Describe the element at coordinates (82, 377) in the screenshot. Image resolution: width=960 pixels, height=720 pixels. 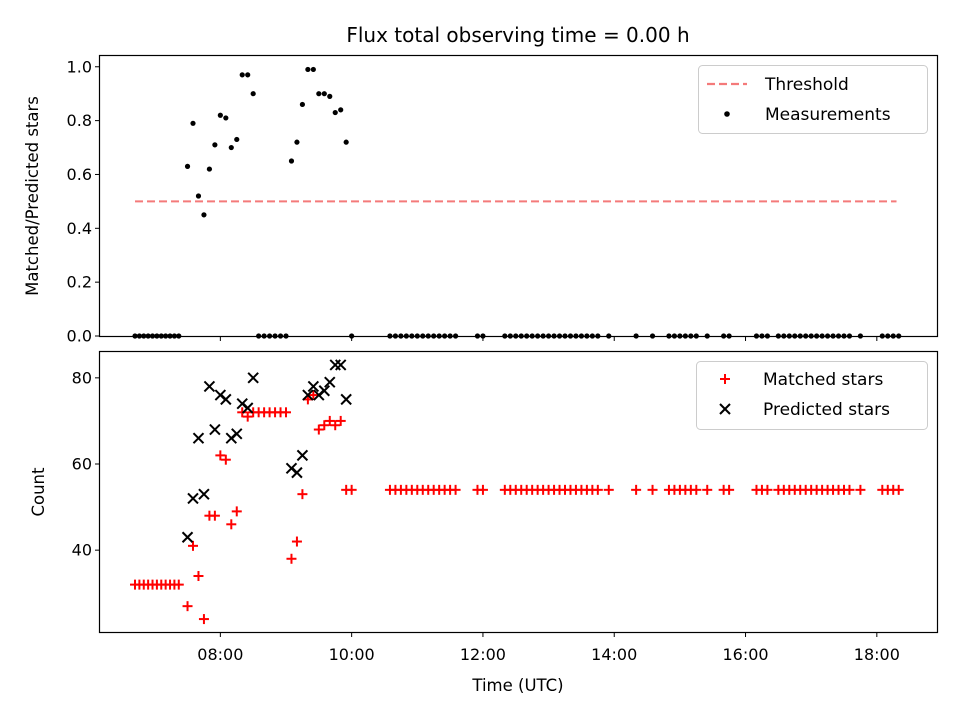
I see `bottom-y-tick-label: 80` at that location.